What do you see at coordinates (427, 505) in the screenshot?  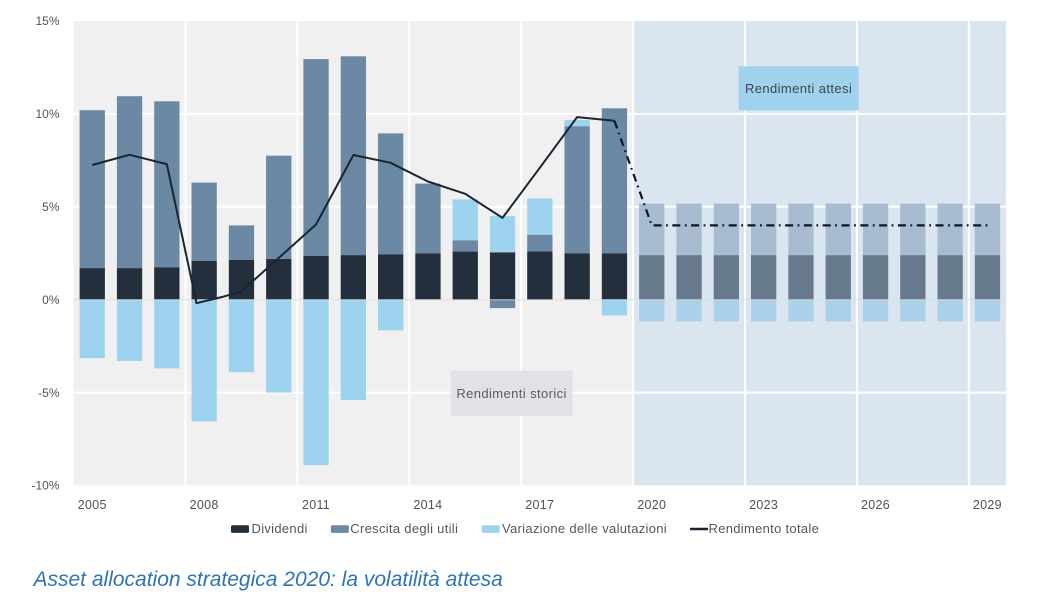 I see `svg-text: 2014` at bounding box center [427, 505].